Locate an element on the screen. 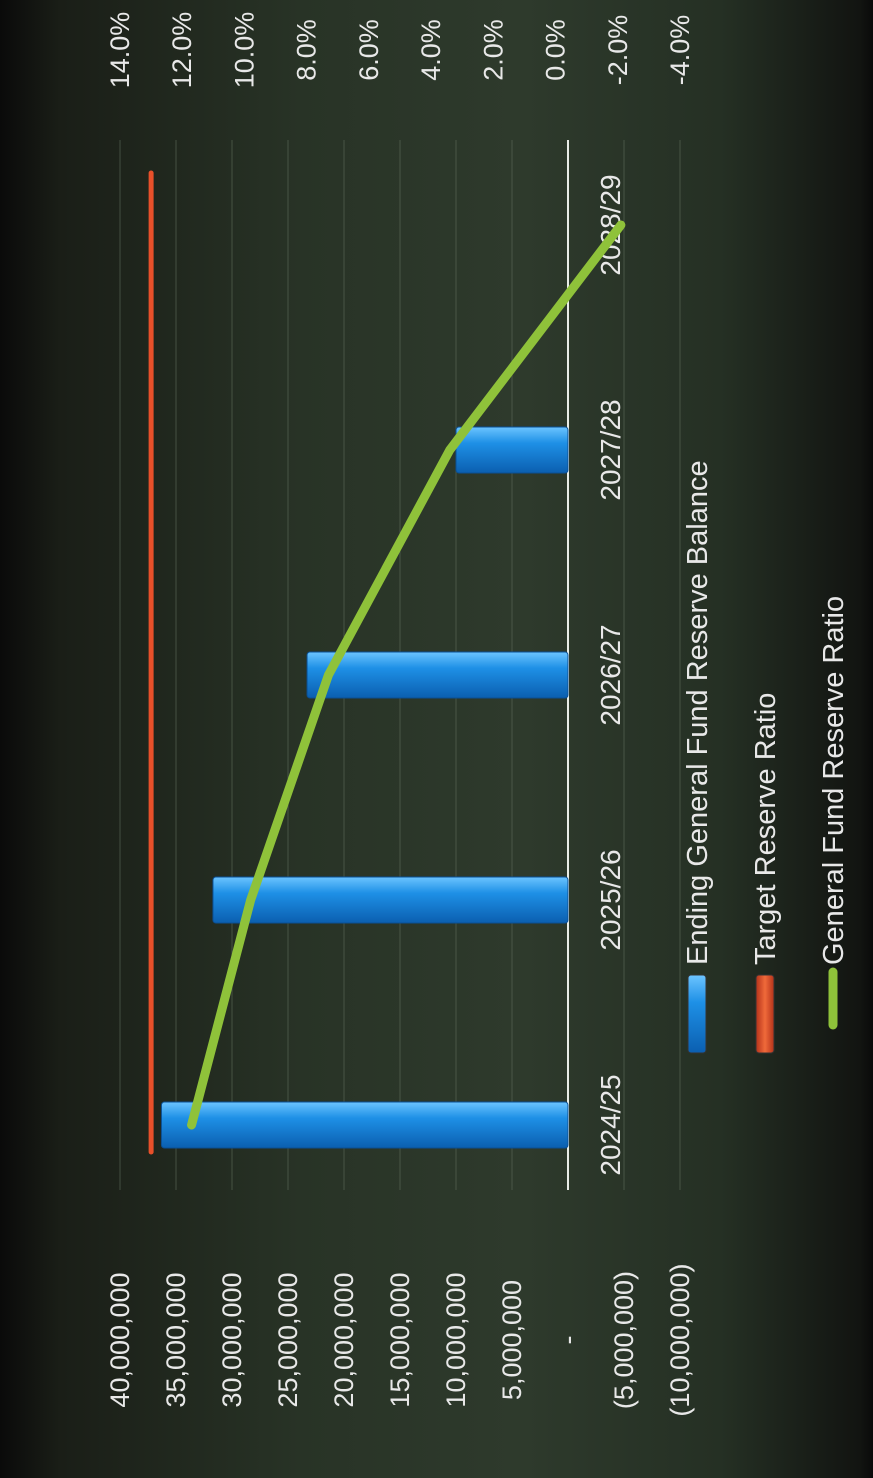  right-axis-tick-label: -4.0% is located at coordinates (680, 50).